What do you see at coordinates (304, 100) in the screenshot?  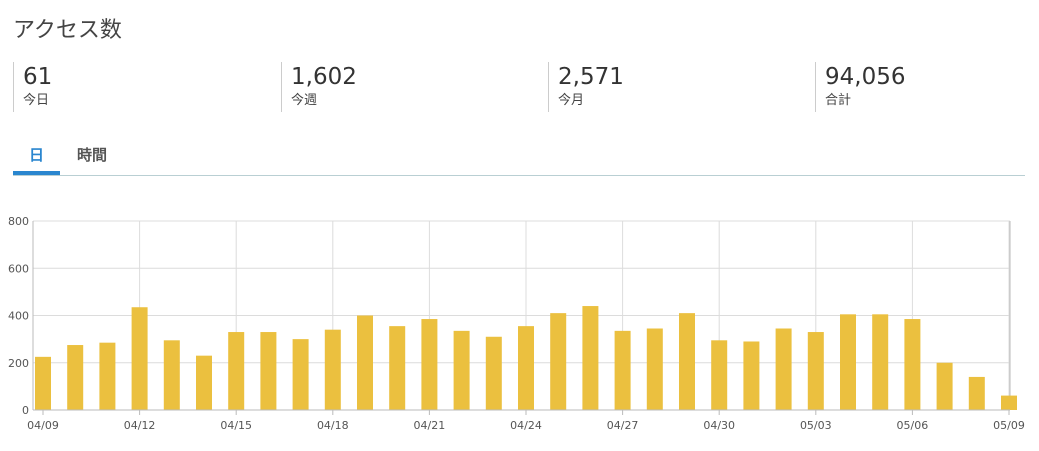 I see `stat-label: 今週` at bounding box center [304, 100].